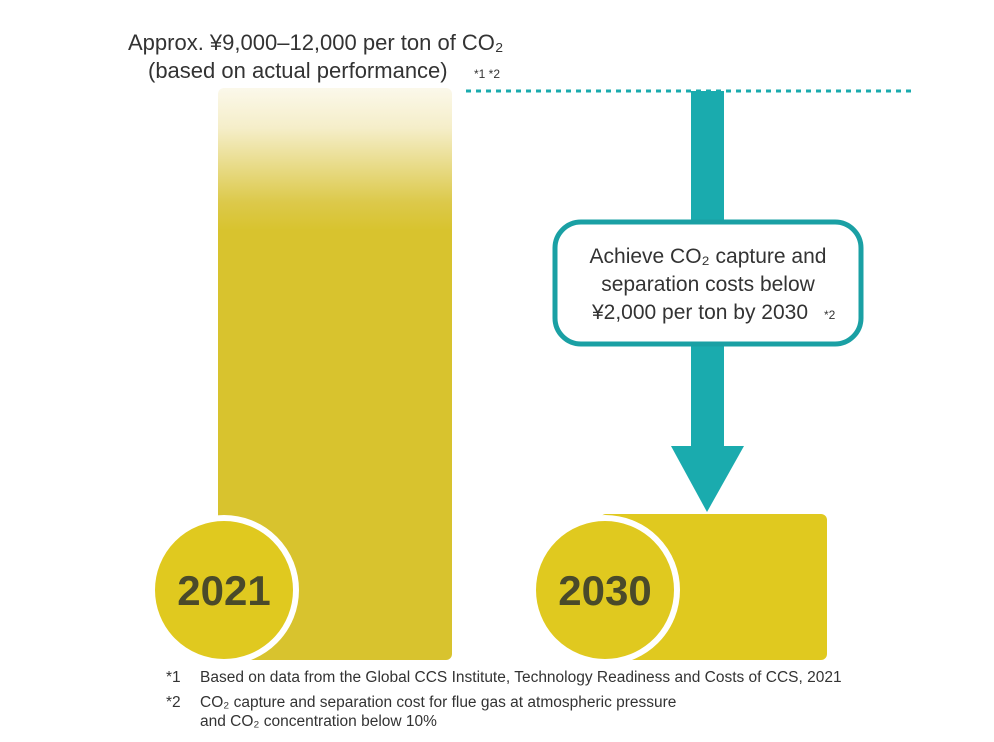 Image resolution: width=994 pixels, height=742 pixels. What do you see at coordinates (173, 677) in the screenshot?
I see `footnote-1-mark: *1` at bounding box center [173, 677].